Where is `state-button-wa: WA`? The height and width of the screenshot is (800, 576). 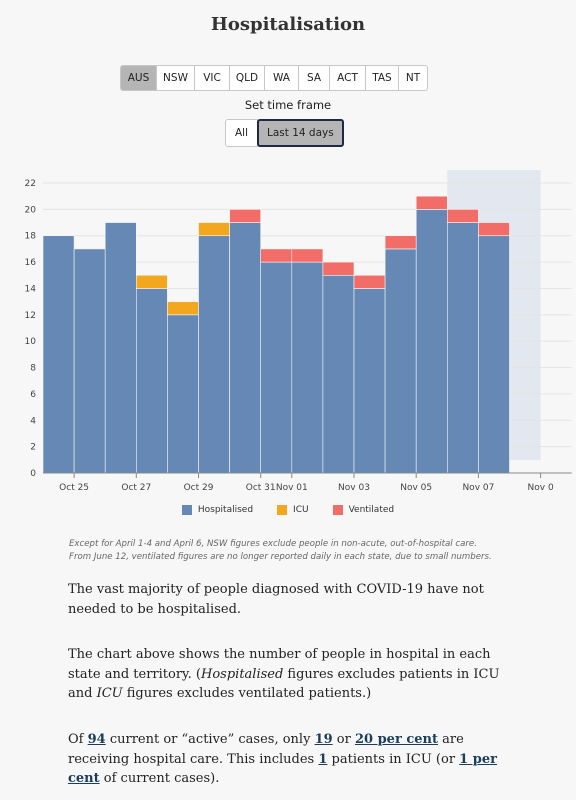 state-button-wa: WA is located at coordinates (282, 78).